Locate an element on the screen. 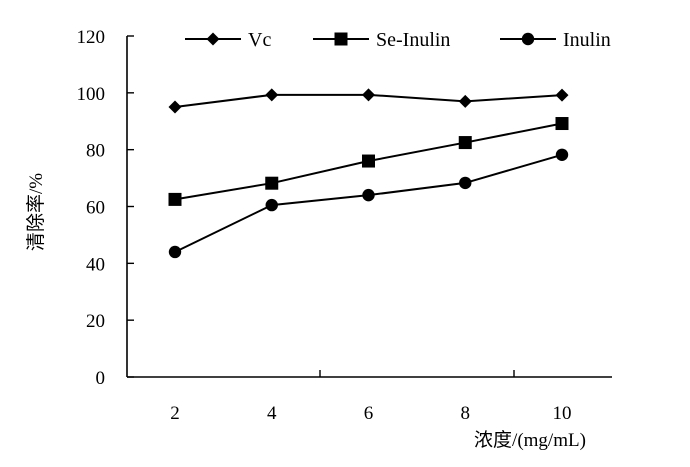 Image resolution: width=690 pixels, height=467 pixels. legend-item-se-inulin: Se-Inulin is located at coordinates (381, 40).